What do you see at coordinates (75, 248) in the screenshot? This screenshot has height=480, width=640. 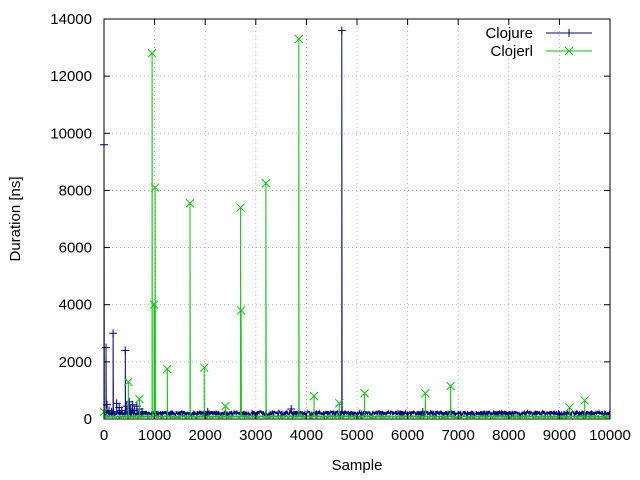 I see `y-tick-label: 6000` at bounding box center [75, 248].